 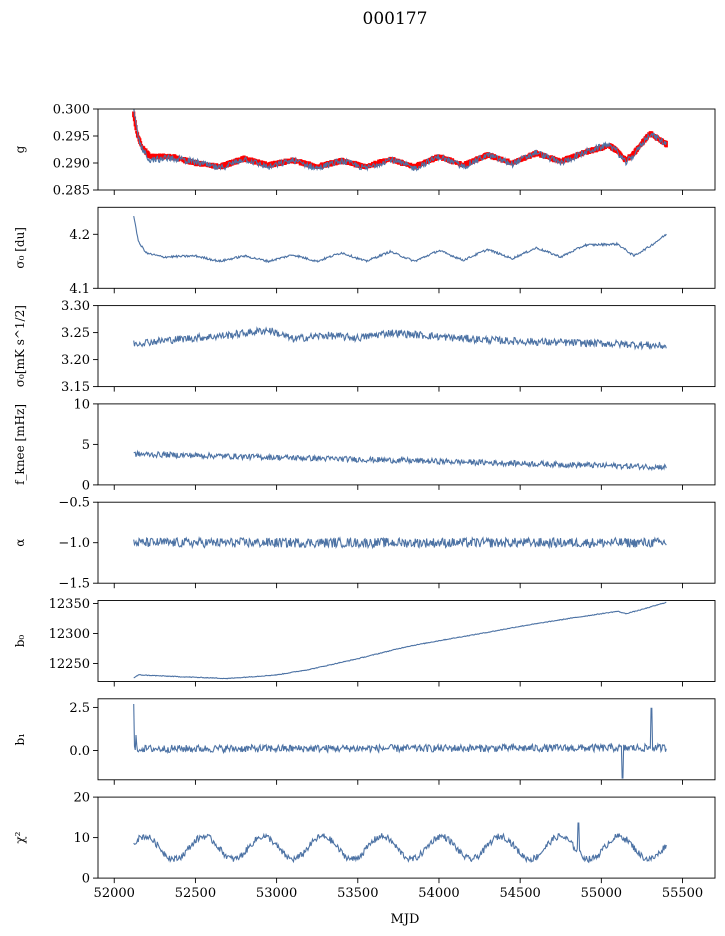 What do you see at coordinates (74, 543) in the screenshot?
I see `y-tick-label: −1.0` at bounding box center [74, 543].